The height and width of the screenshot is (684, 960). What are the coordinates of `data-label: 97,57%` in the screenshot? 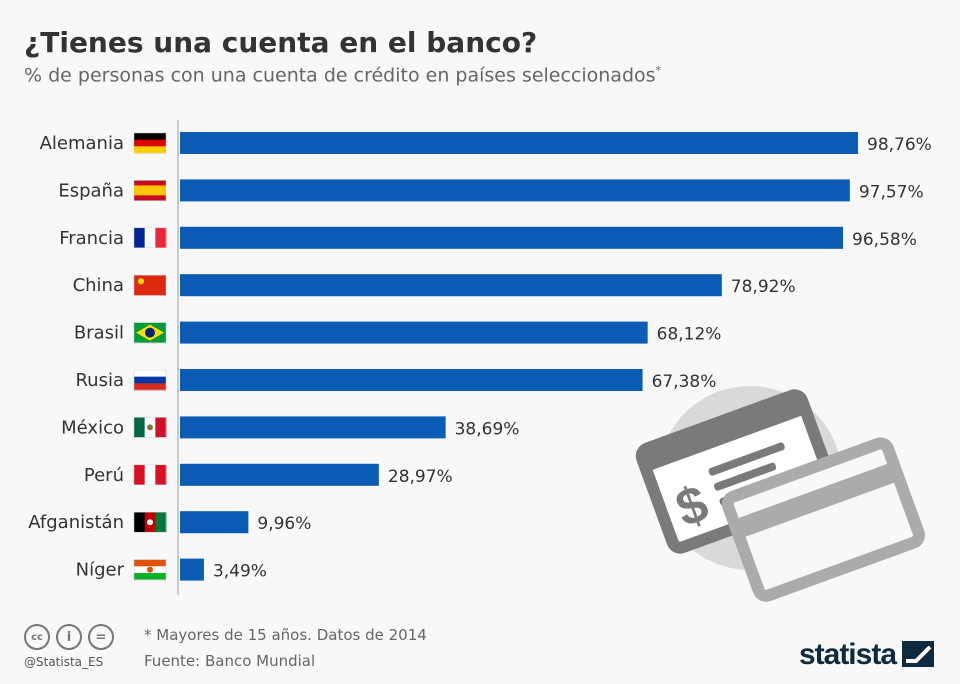 It's located at (891, 192).